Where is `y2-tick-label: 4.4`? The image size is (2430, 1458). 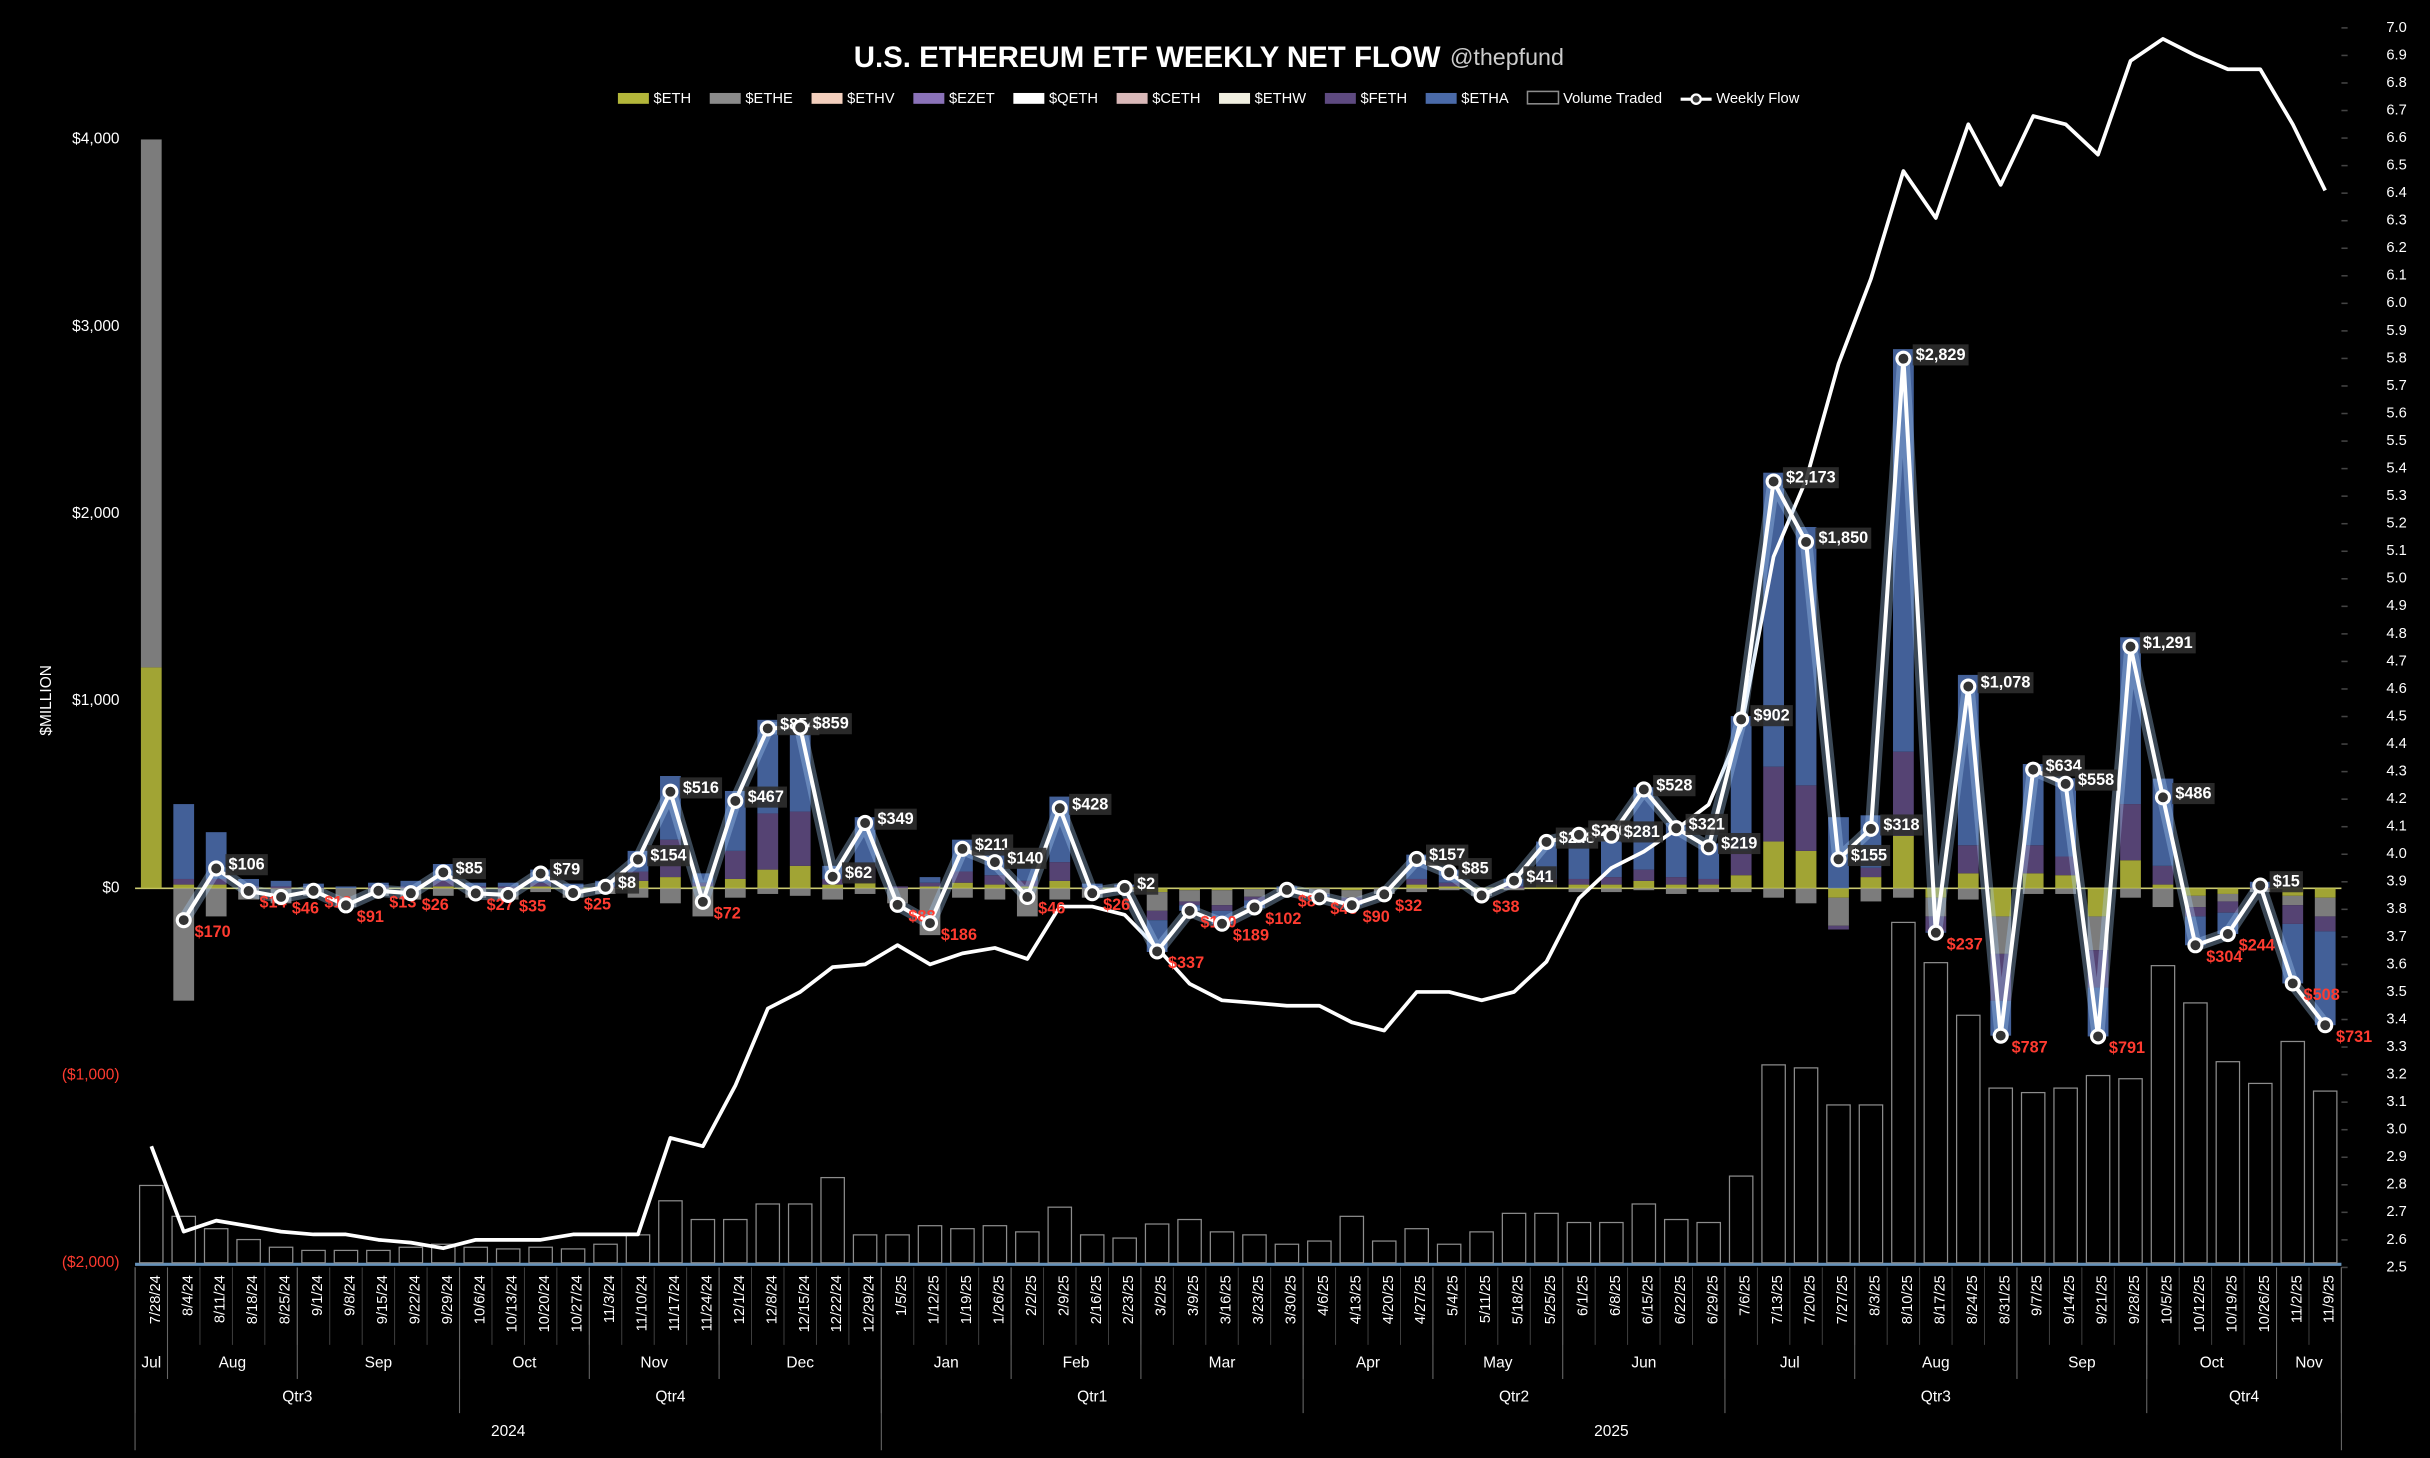
y2-tick-label: 4.4 is located at coordinates (2396, 744).